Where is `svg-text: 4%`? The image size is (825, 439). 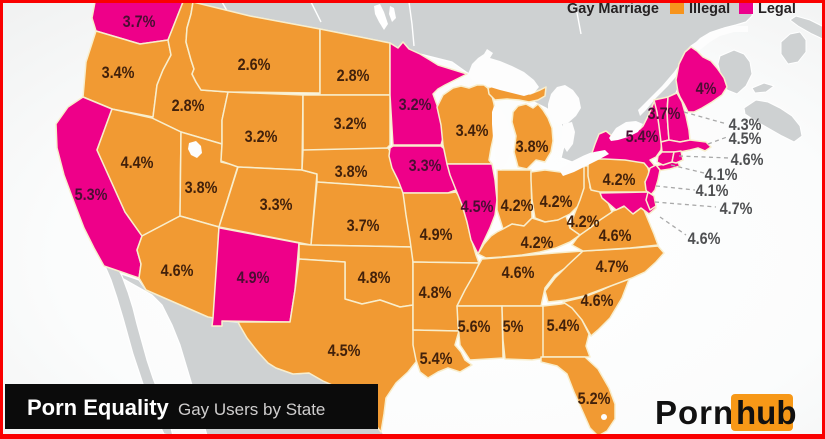
svg-text: 4% is located at coordinates (706, 89).